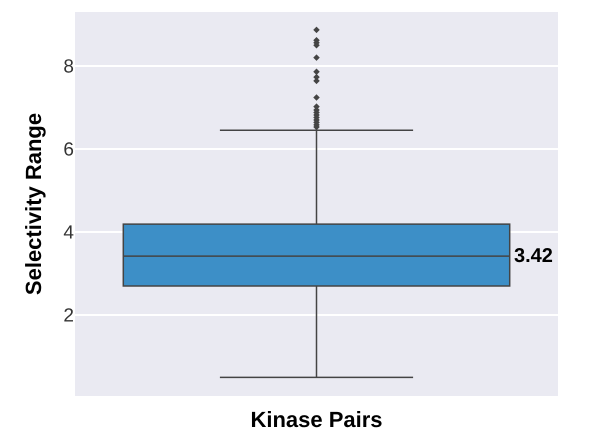  Describe the element at coordinates (533, 256) in the screenshot. I see `annotation: 3.42` at that location.